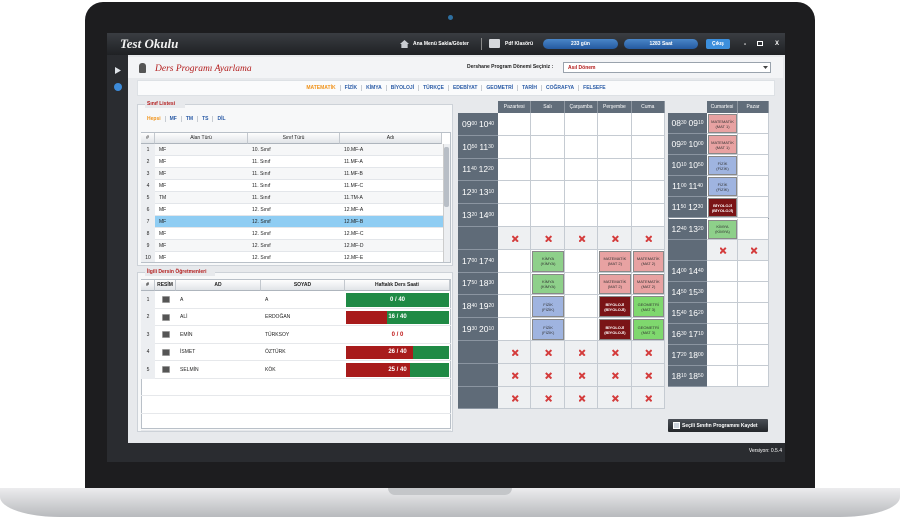 The image size is (900, 517). Describe the element at coordinates (292, 210) in the screenshot. I see `class-row: 6 MF 12. Sınıf 12.MF-A` at that location.